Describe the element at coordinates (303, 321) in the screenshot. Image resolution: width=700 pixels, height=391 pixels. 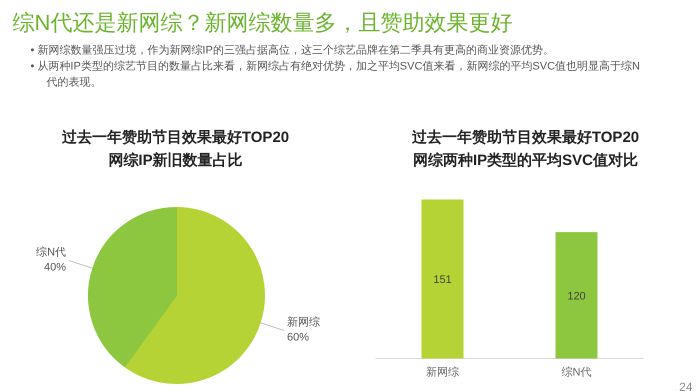
I see `slice-label: 新网综` at that location.